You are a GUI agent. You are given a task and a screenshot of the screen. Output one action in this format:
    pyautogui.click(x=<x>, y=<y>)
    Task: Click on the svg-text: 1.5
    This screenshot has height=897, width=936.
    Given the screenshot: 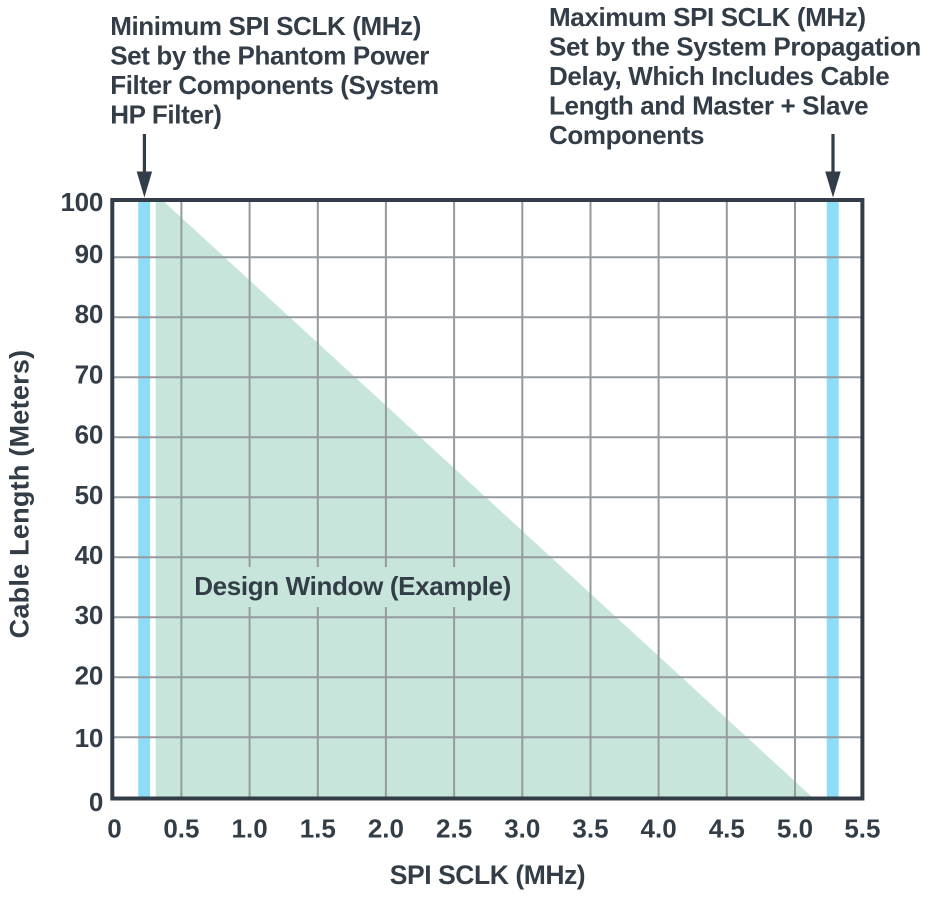 What is the action you would take?
    pyautogui.click(x=318, y=829)
    